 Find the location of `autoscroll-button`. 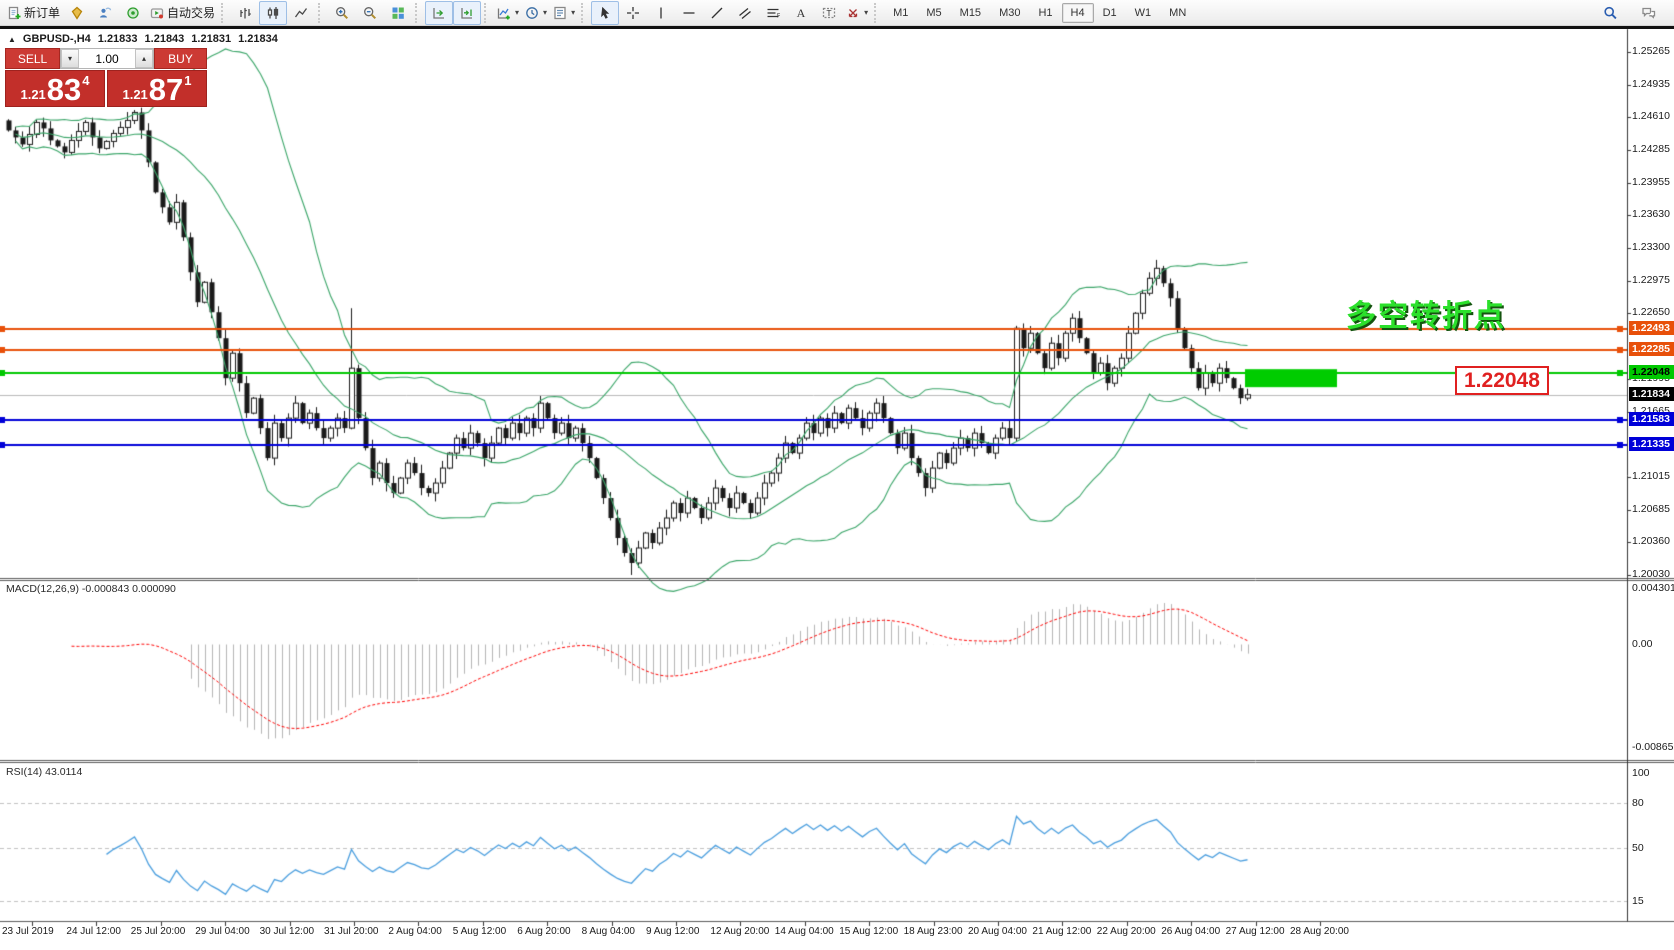

autoscroll-button is located at coordinates (439, 12).